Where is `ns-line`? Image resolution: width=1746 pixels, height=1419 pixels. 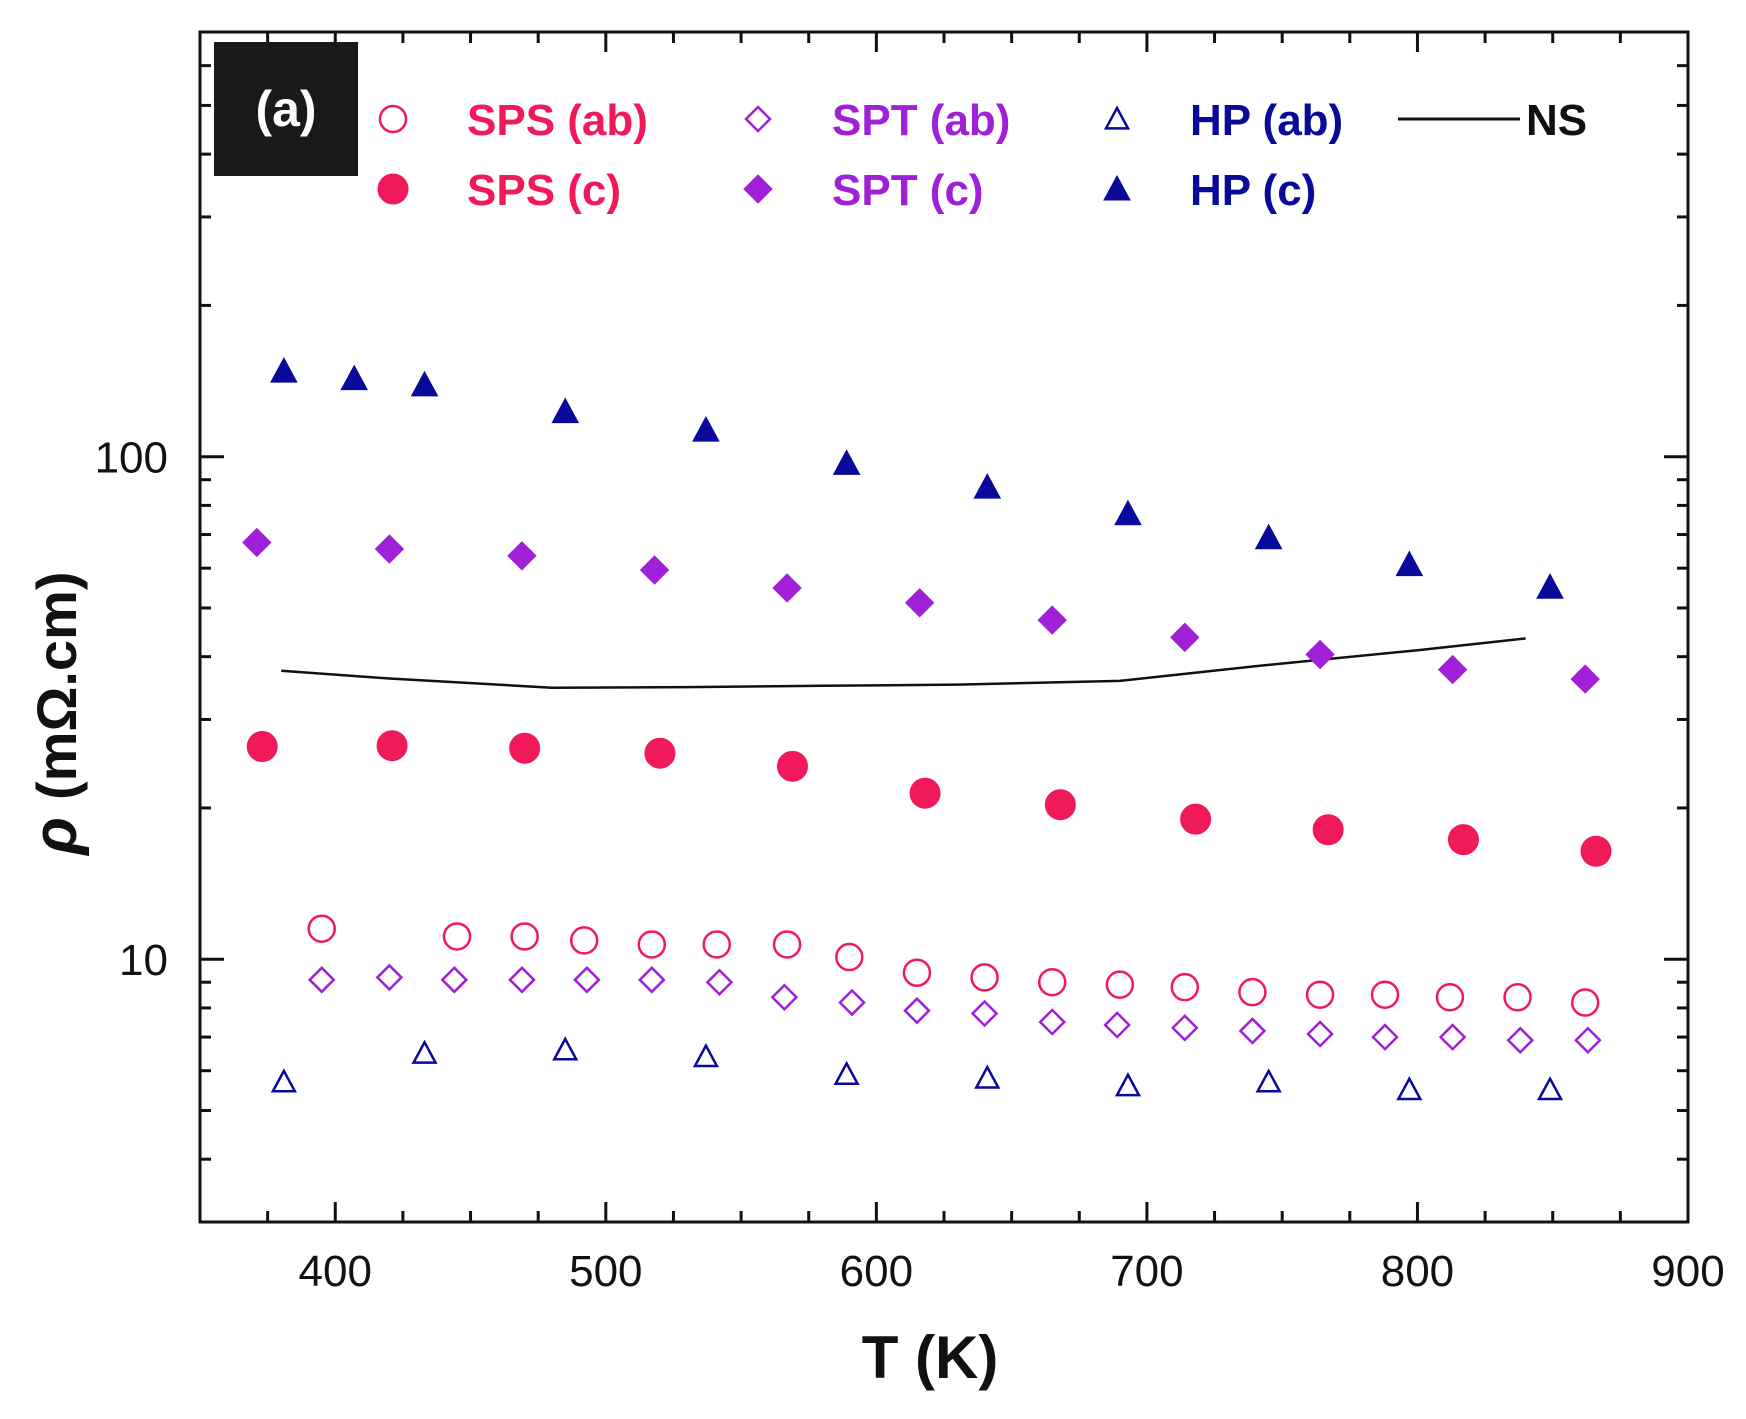
ns-line is located at coordinates (903, 663).